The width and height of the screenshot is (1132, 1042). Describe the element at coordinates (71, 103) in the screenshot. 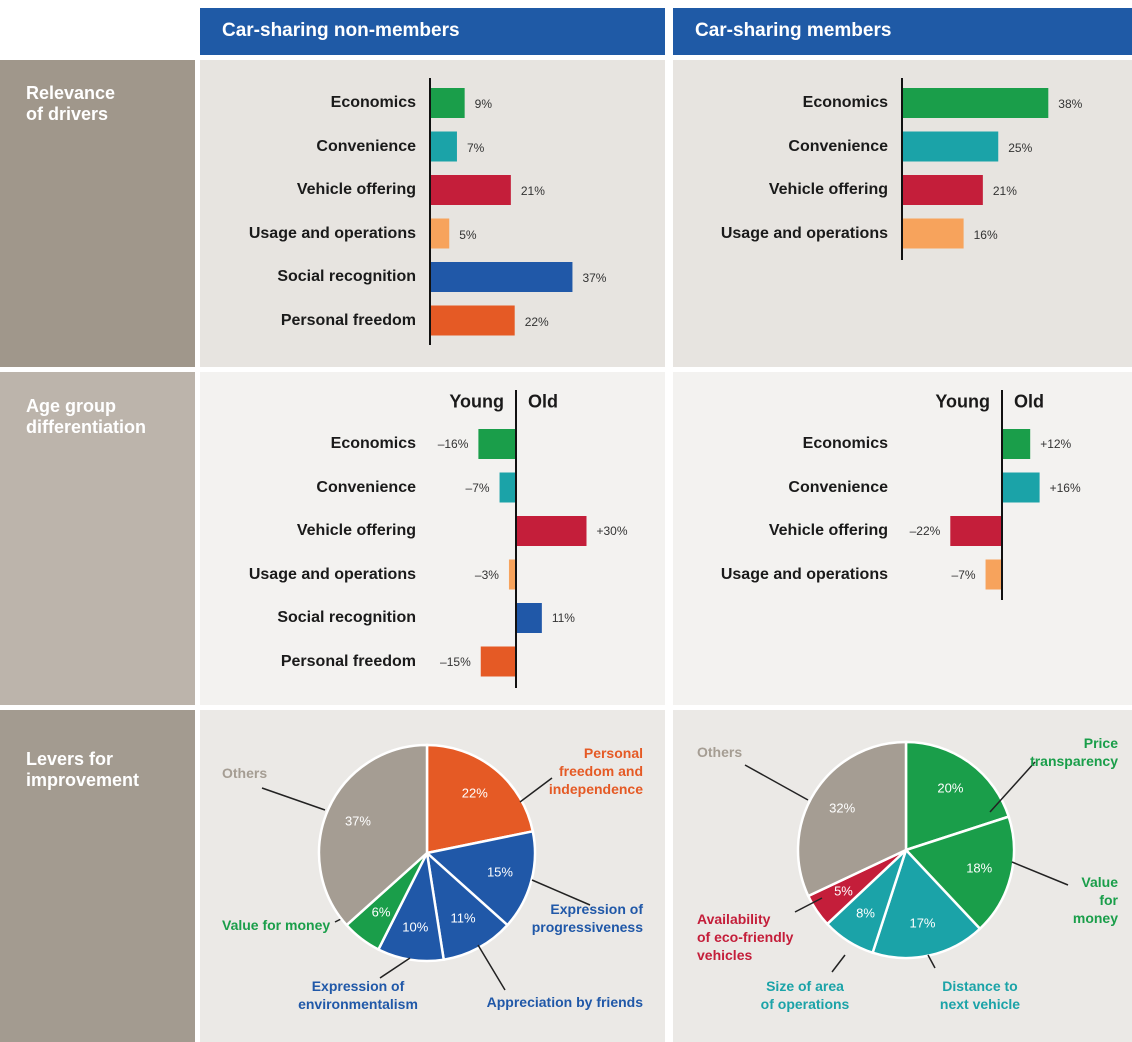

I see `row-label: Relevance of drivers` at that location.